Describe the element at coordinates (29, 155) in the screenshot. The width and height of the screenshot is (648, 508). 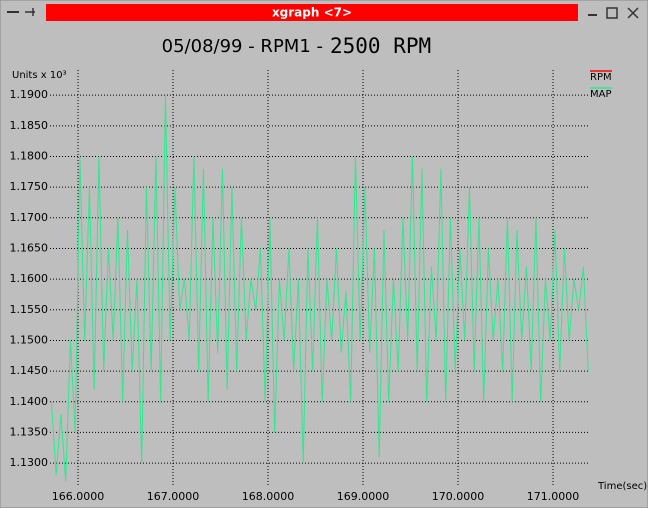
I see `y-tick-label: 1.1800` at that location.